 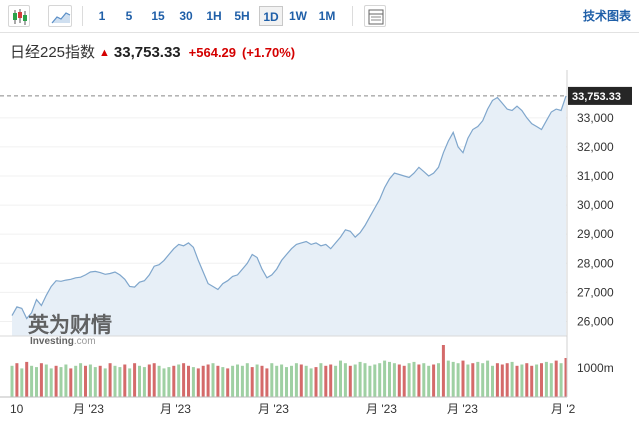 What do you see at coordinates (17, 409) in the screenshot?
I see `x-tick-label: 10` at bounding box center [17, 409].